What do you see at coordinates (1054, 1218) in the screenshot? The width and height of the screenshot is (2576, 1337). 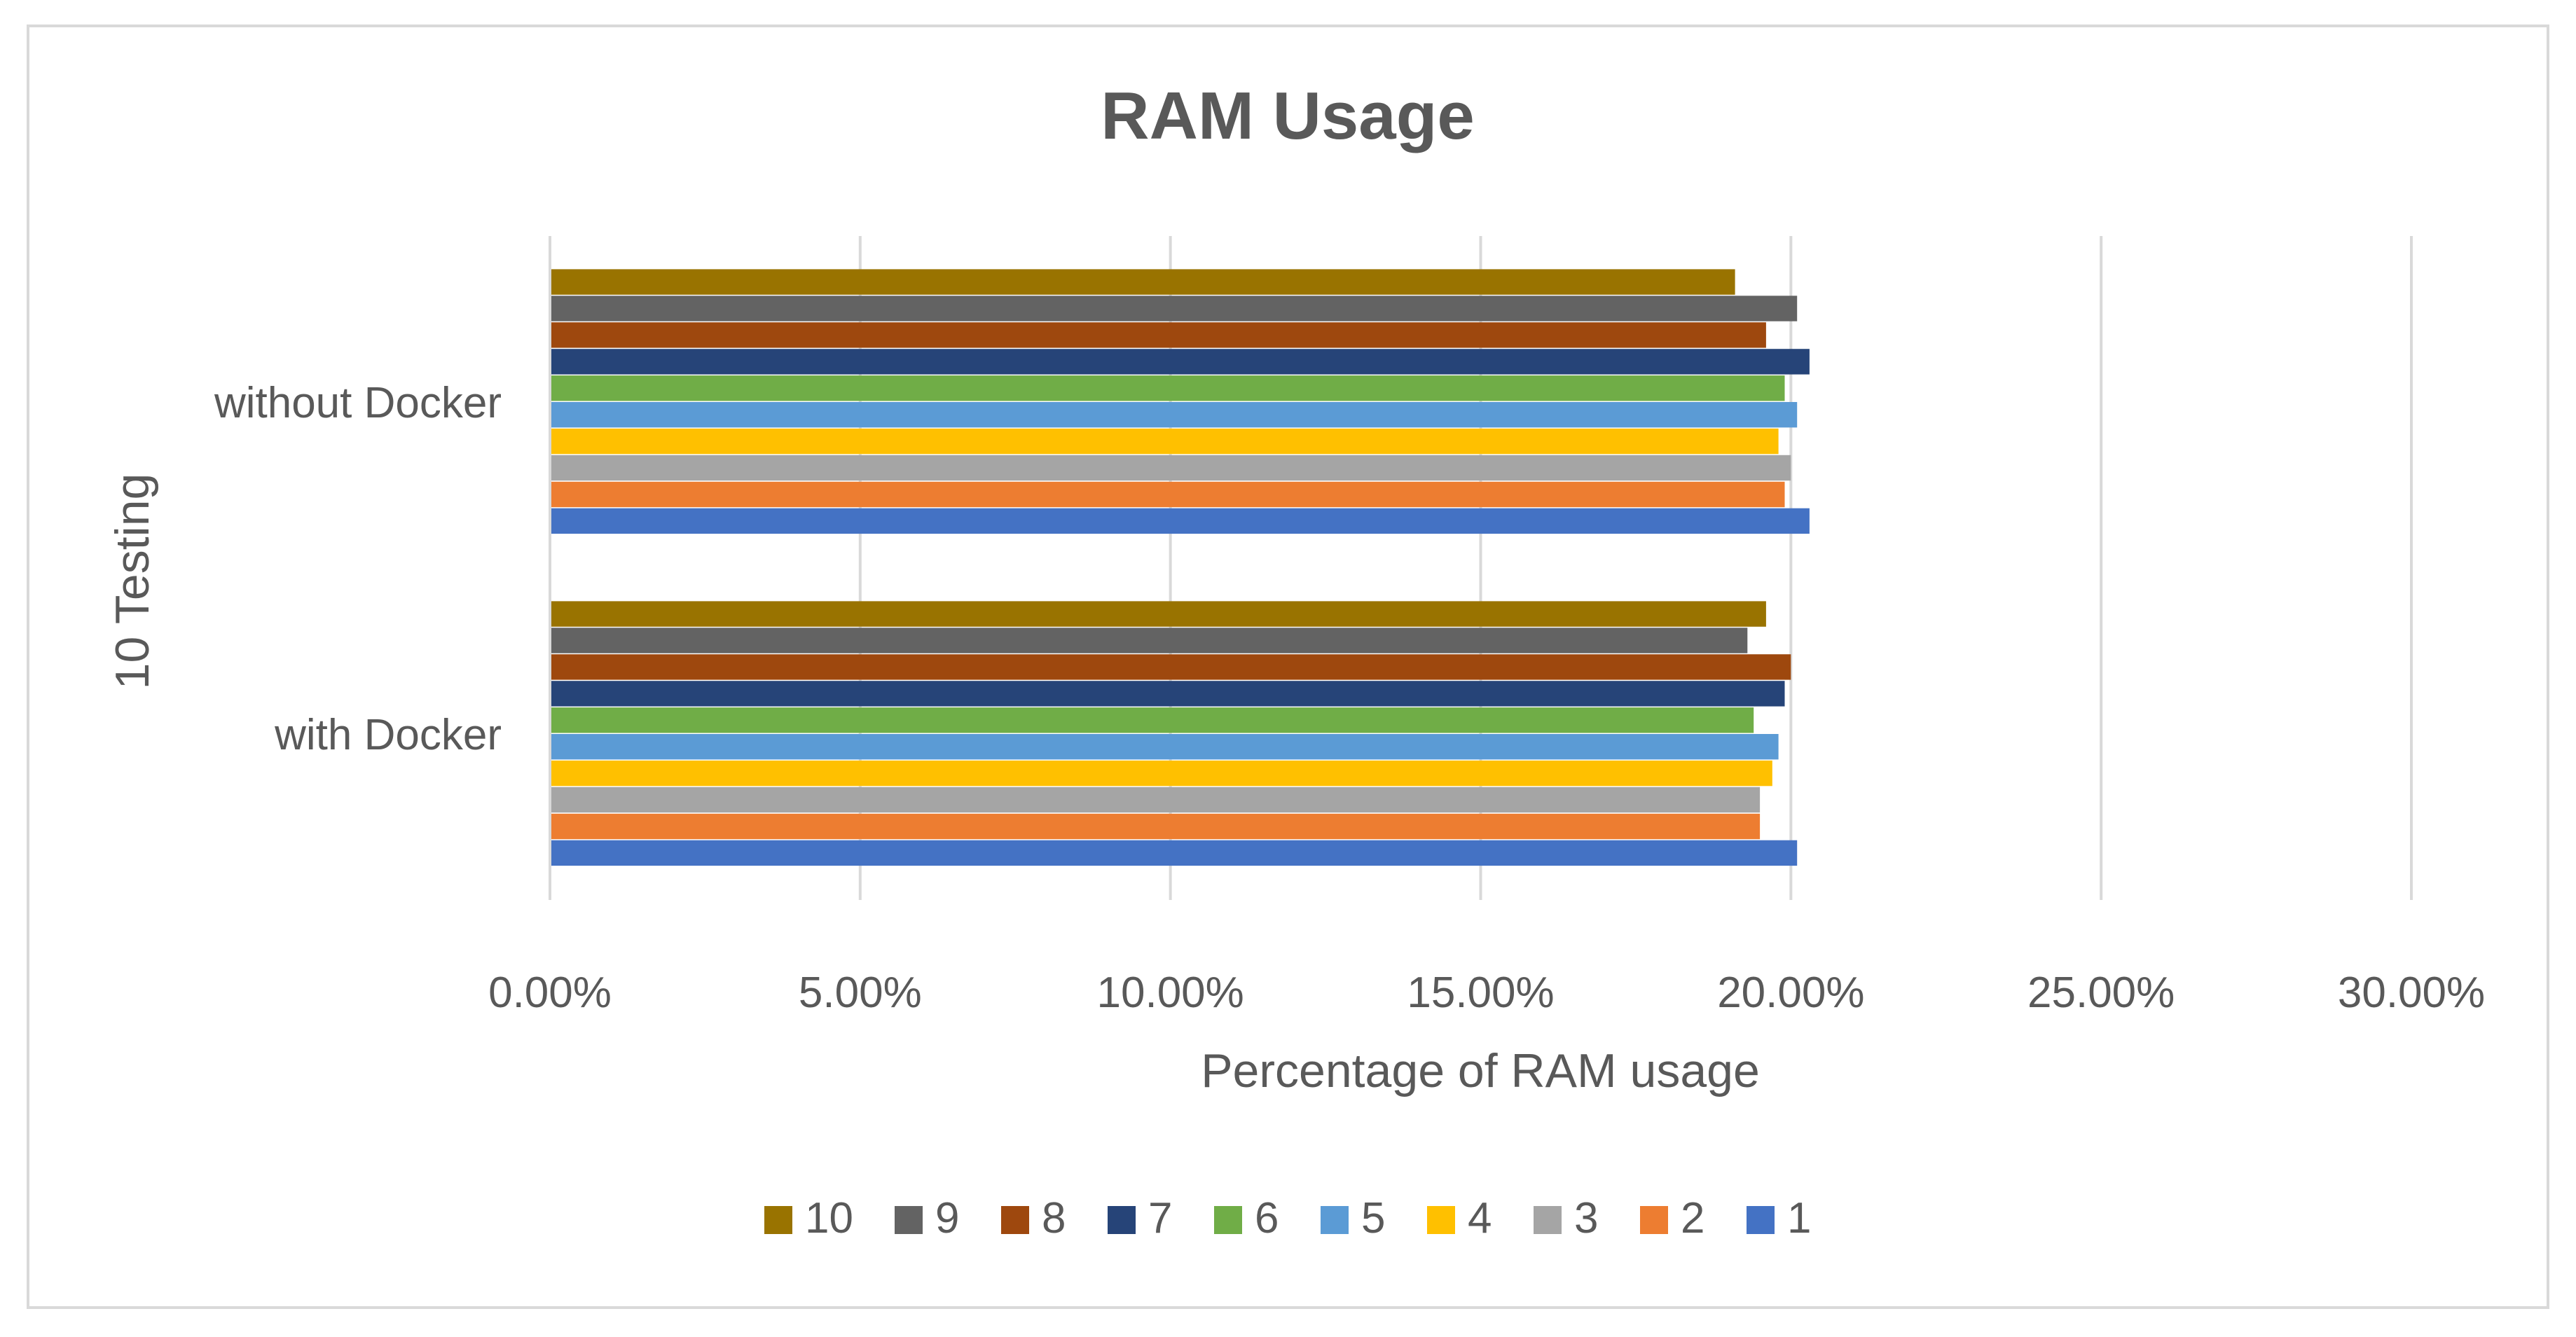 I see `legend-label: 8` at bounding box center [1054, 1218].